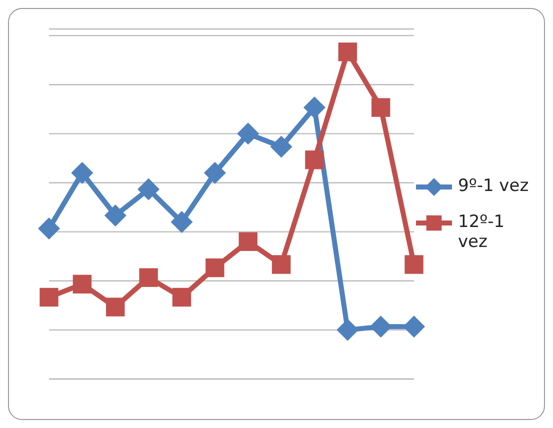  I want to click on legend-label: 12º-1 vez, so click(482, 232).